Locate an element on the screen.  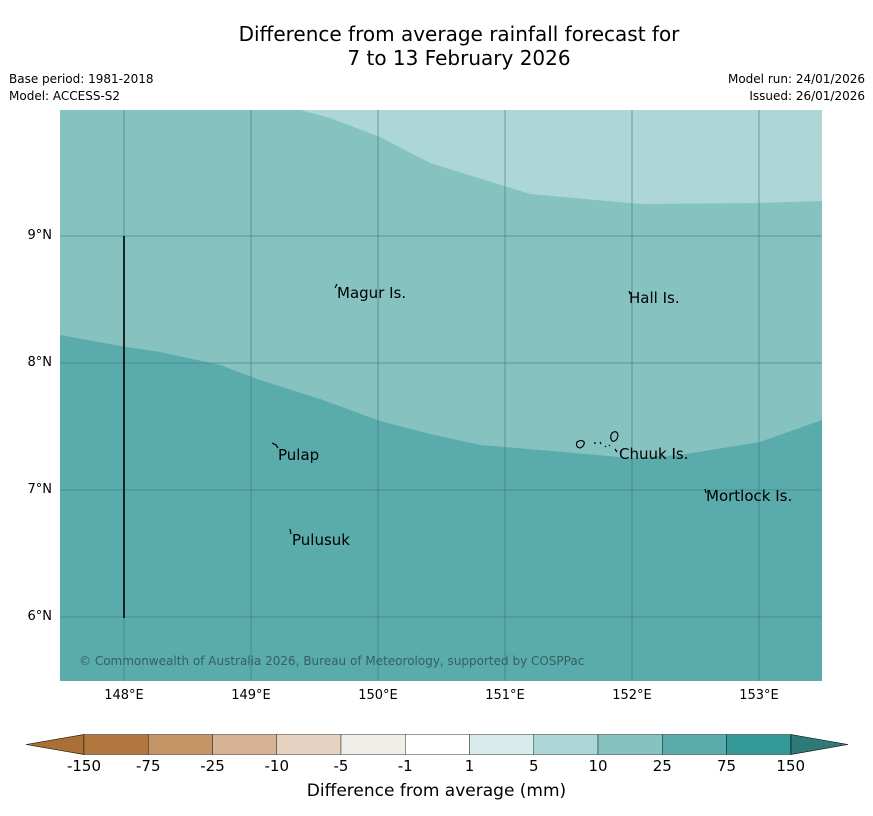
island-pulusuk is located at coordinates (290, 531).